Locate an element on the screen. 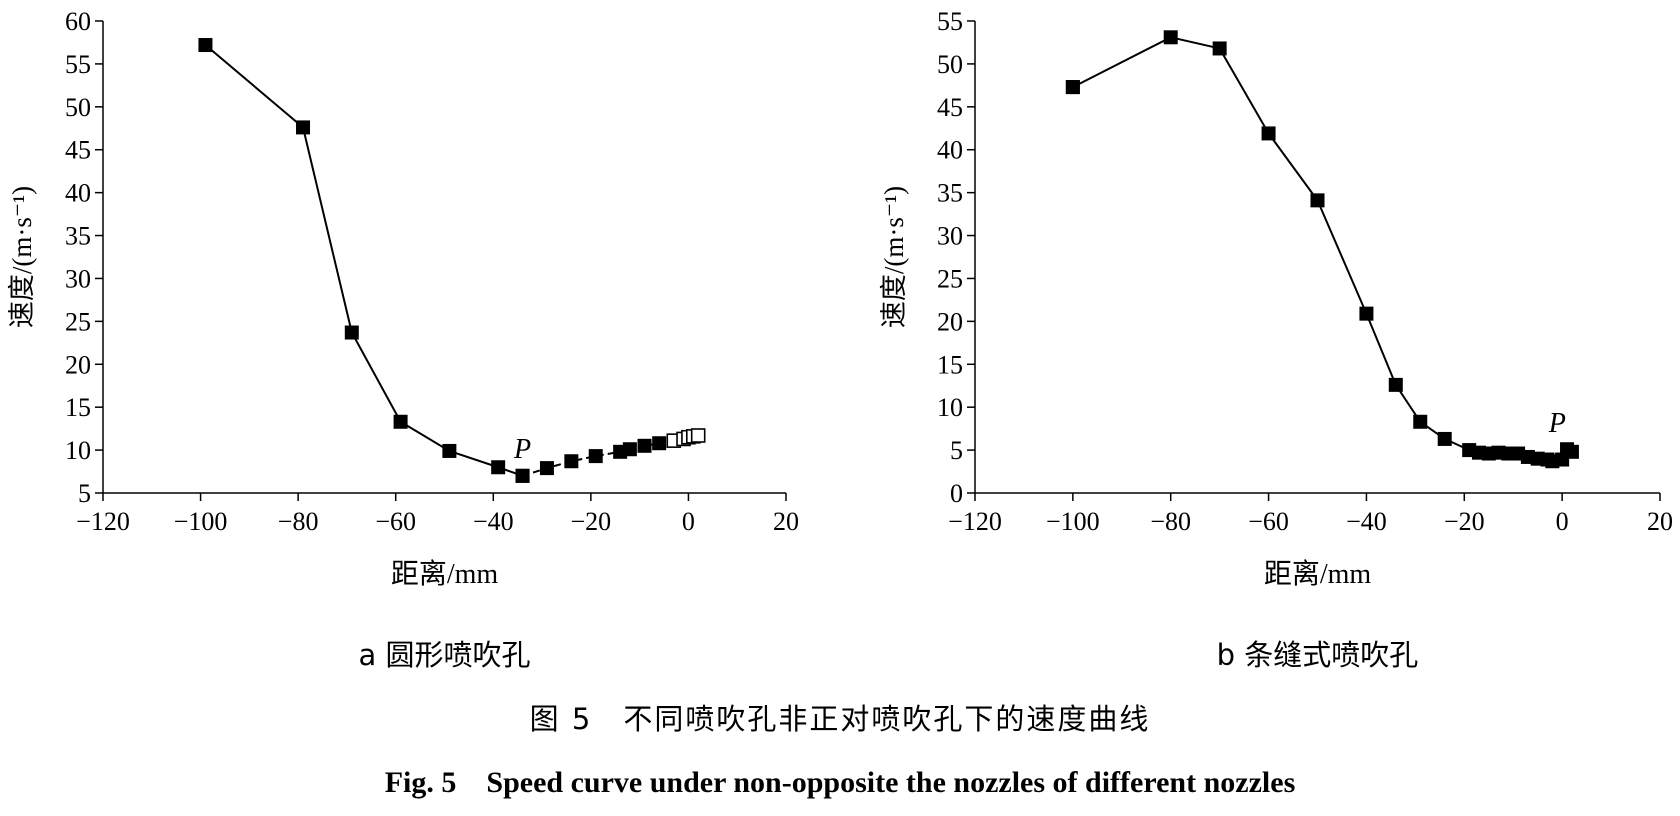 The height and width of the screenshot is (816, 1680). y-tick-label: 0 is located at coordinates (956, 493).